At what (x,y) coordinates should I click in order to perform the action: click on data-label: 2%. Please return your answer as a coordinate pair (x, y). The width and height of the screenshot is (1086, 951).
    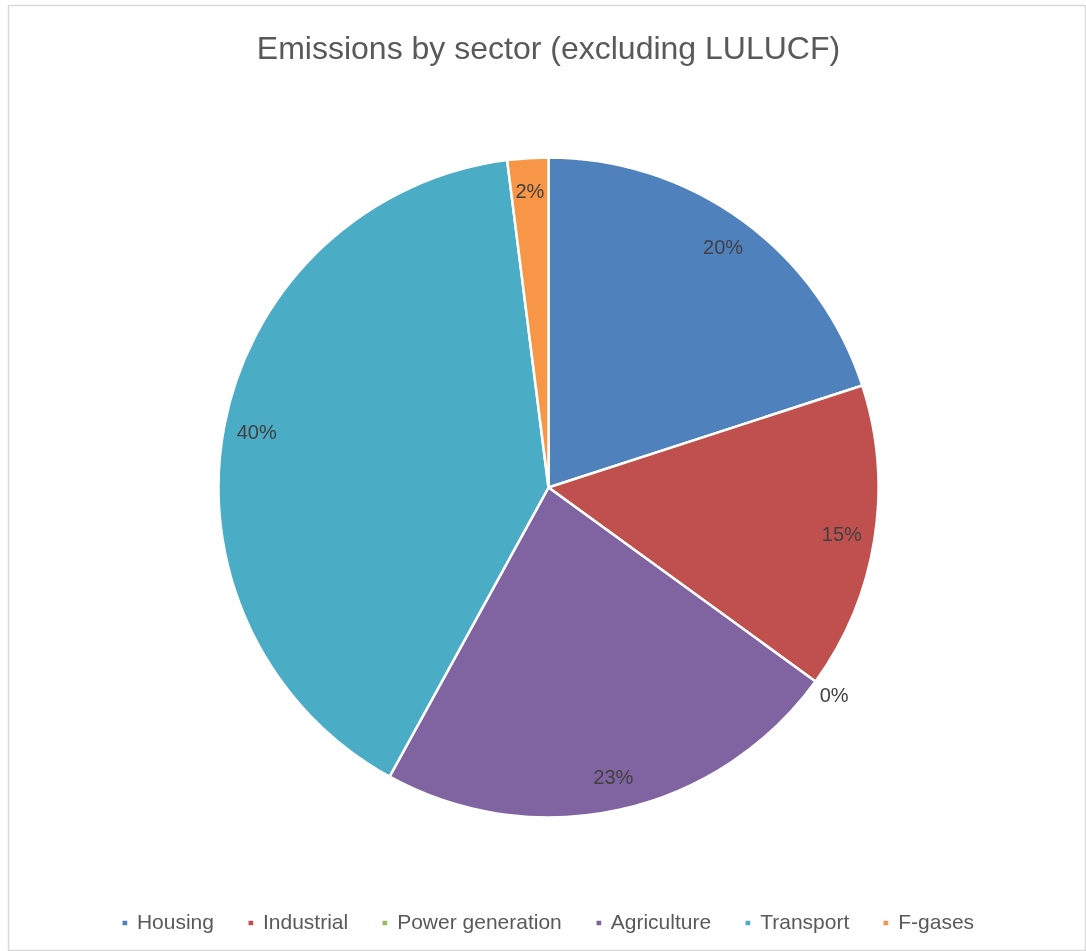
    Looking at the image, I should click on (530, 191).